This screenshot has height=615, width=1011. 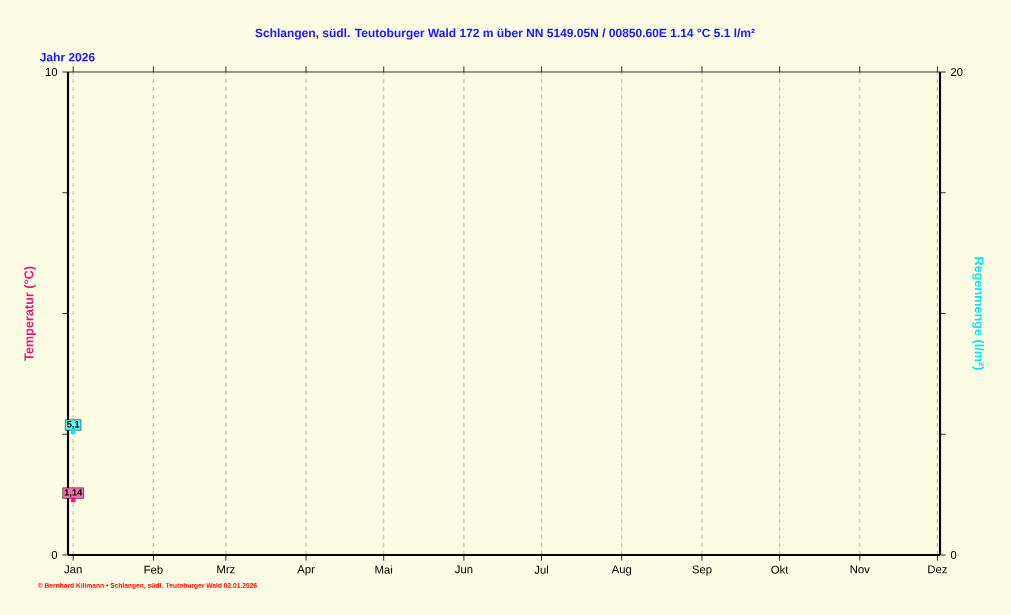 What do you see at coordinates (860, 569) in the screenshot?
I see `x-tick-label: Nov` at bounding box center [860, 569].